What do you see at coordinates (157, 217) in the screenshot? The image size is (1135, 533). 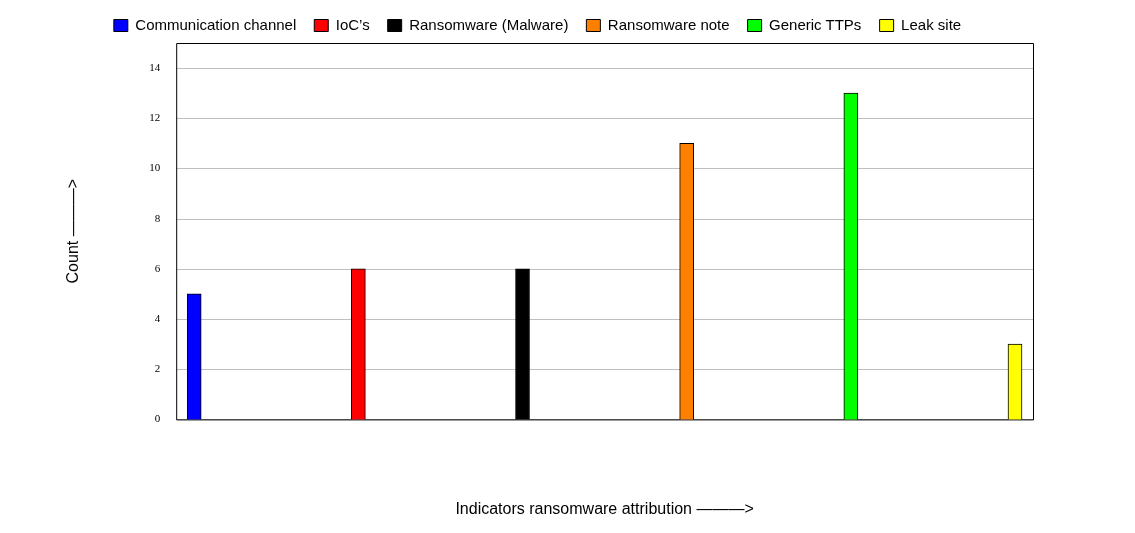 I see `y-tick-label: 8` at bounding box center [157, 217].